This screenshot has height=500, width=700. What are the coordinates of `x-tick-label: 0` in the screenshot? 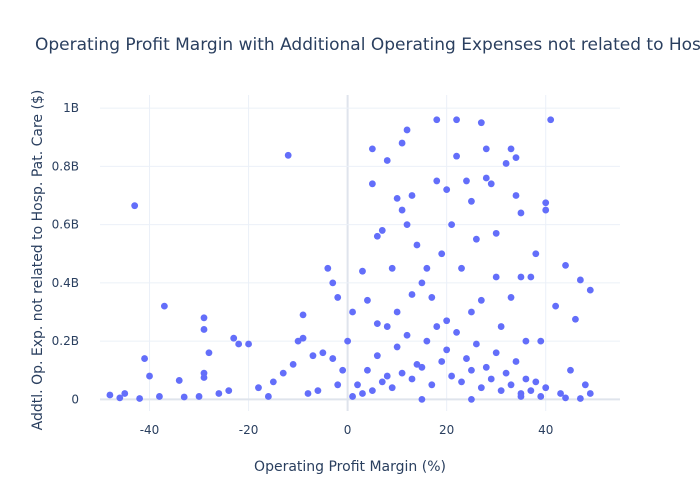 It's located at (348, 430).